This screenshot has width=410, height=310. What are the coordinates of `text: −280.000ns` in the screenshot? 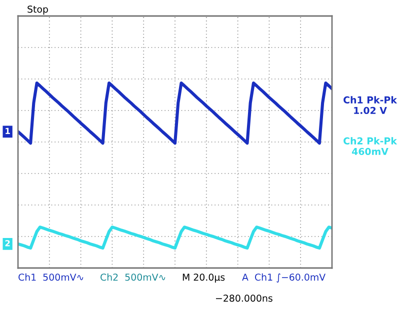 It's located at (244, 298).